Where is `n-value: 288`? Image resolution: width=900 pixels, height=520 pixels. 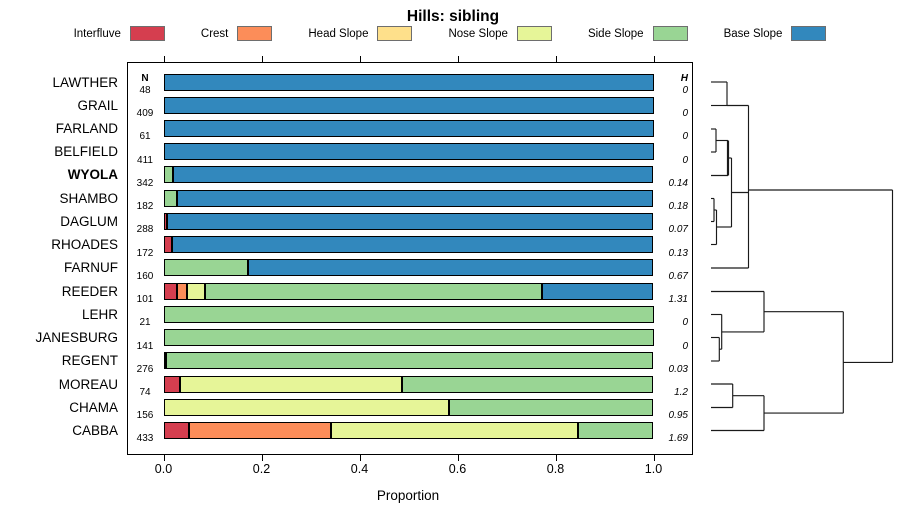 n-value: 288 is located at coordinates (145, 230).